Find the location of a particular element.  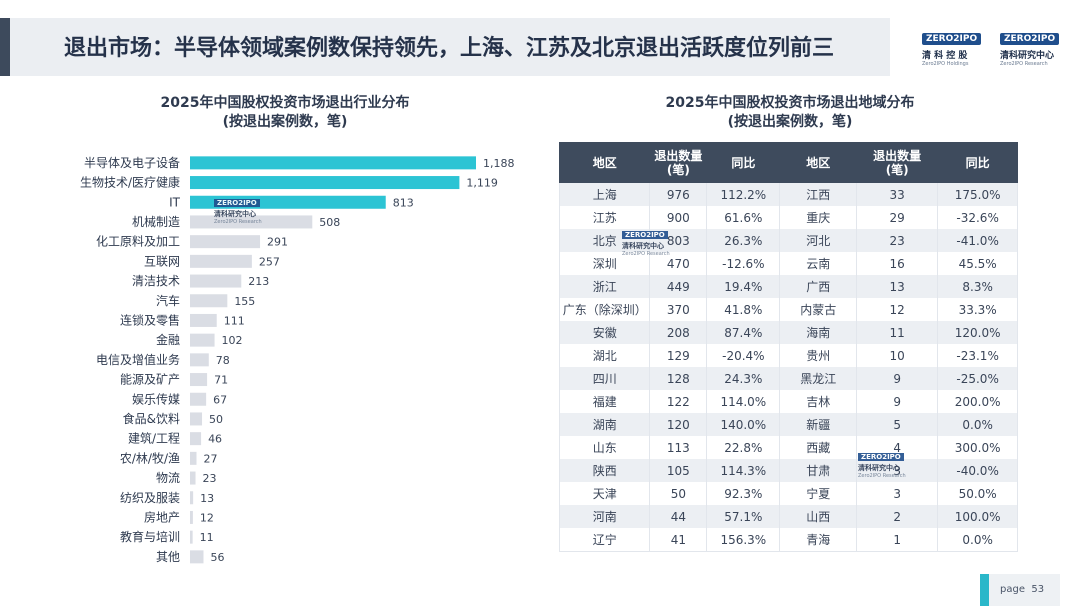

cell-region: 福建 is located at coordinates (604, 401).